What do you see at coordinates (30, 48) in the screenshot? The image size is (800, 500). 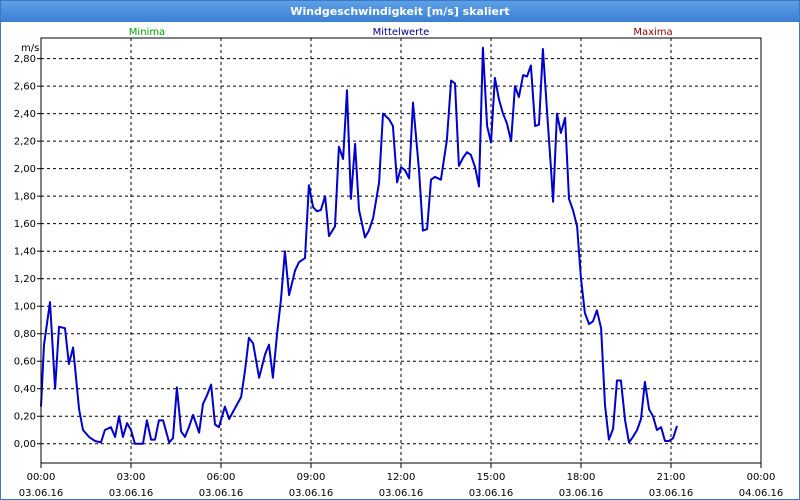 I see `y-axis-label: m/s` at bounding box center [30, 48].